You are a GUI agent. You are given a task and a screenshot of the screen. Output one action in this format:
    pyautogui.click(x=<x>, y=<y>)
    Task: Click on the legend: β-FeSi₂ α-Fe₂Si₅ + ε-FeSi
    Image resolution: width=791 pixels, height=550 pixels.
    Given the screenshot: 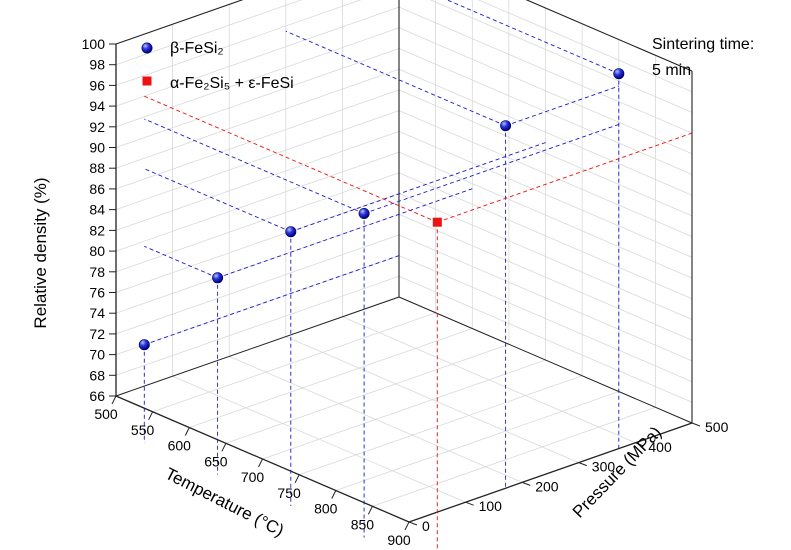 What is the action you would take?
    pyautogui.click(x=217, y=66)
    